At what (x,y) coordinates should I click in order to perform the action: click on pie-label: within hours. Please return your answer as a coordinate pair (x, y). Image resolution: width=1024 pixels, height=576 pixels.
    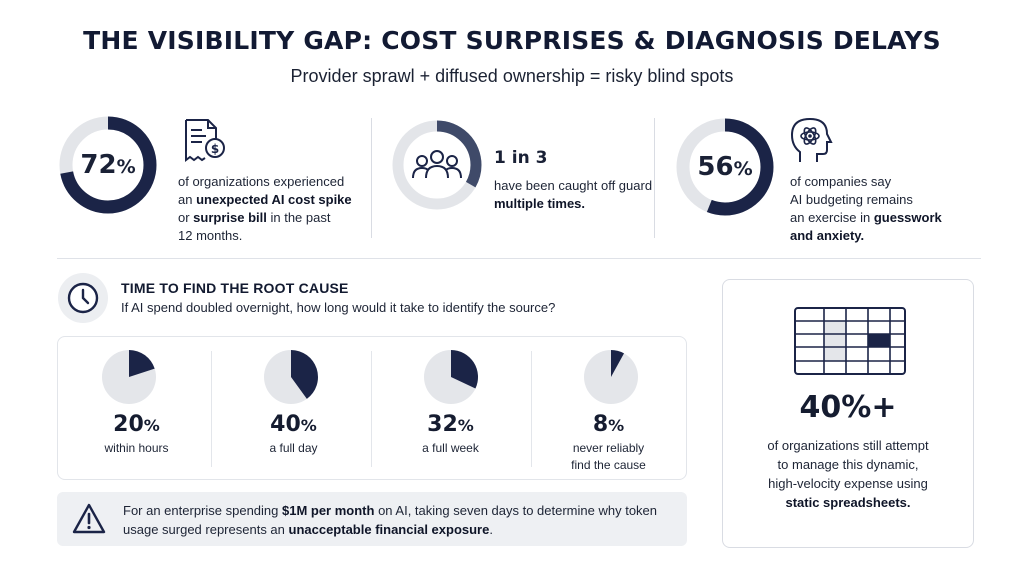
    Looking at the image, I should click on (136, 448).